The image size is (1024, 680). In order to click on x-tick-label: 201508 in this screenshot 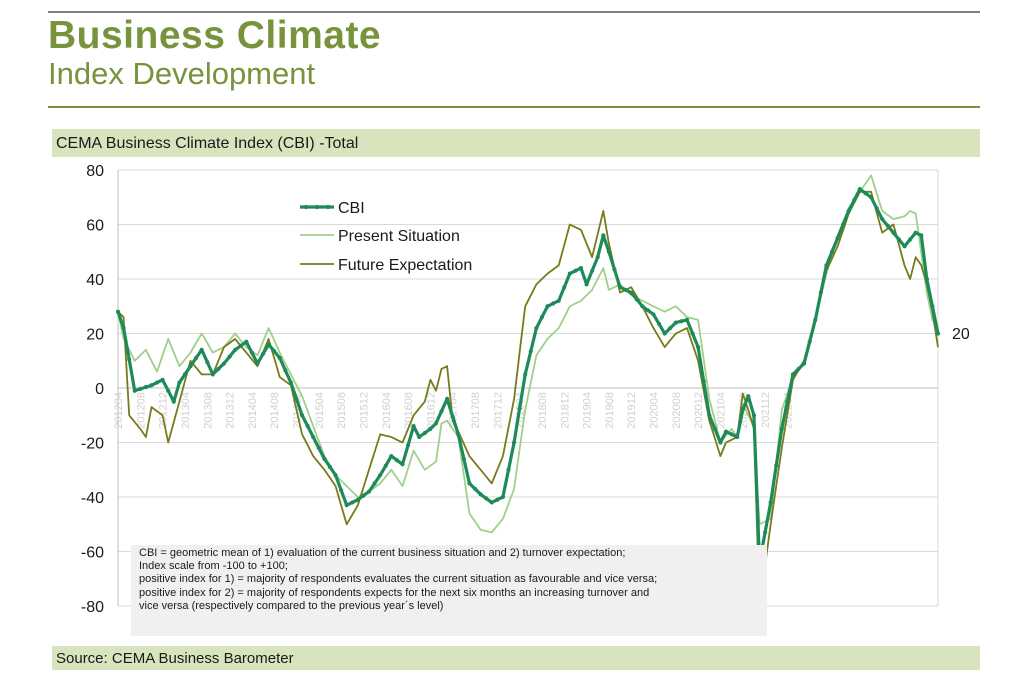, I will do `click(342, 410)`.